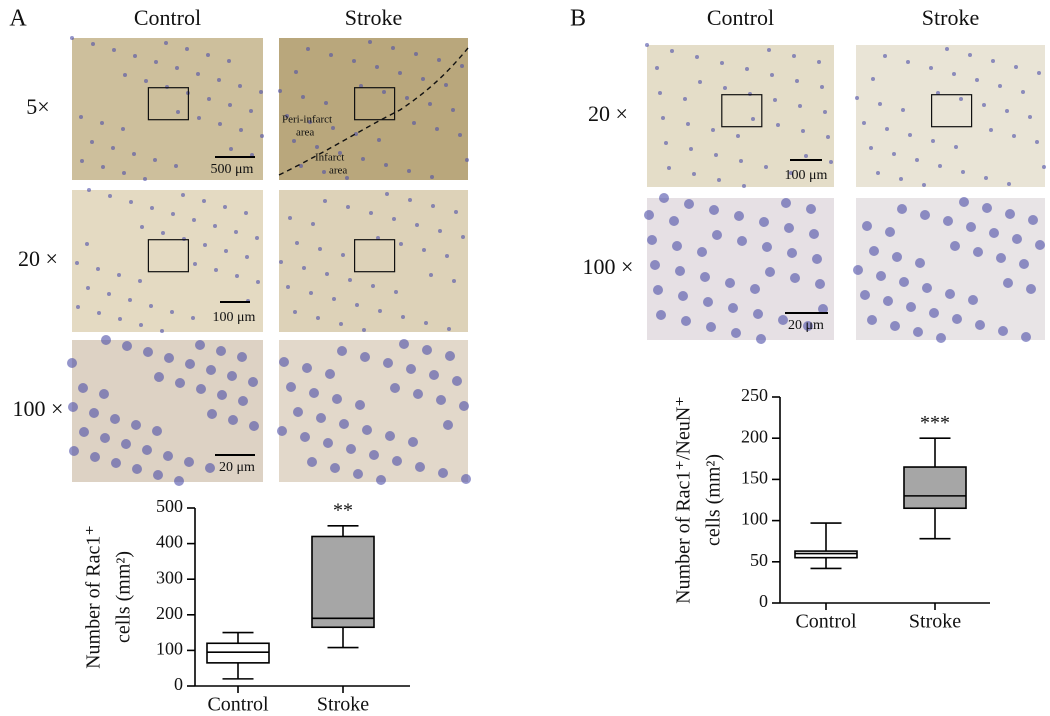  Describe the element at coordinates (806, 175) in the screenshot. I see `scale-bar-label: 100 μm` at that location.